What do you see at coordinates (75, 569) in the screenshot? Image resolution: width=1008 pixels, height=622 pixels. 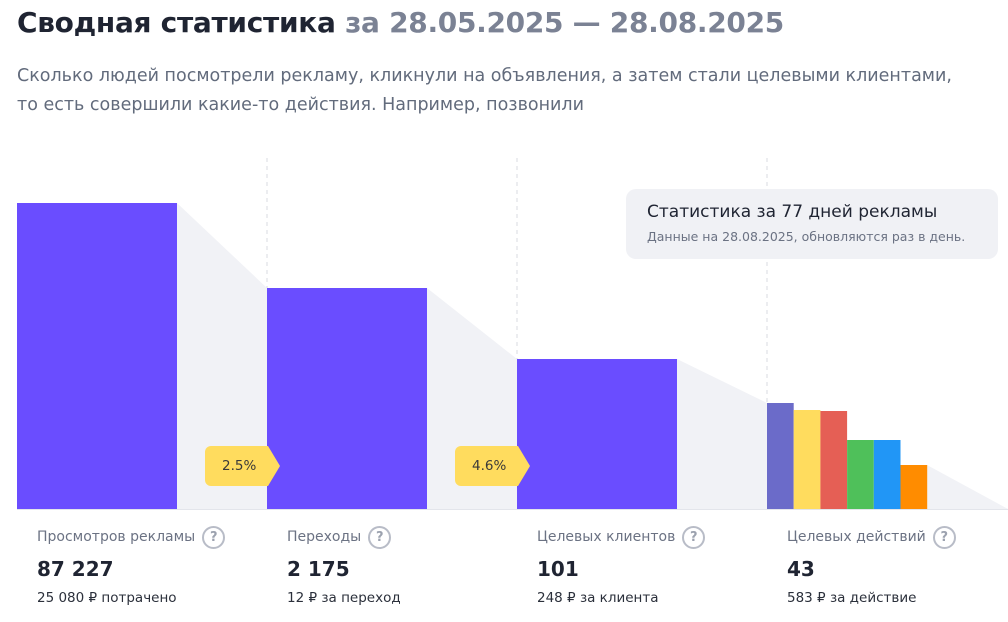 I see `stat-value: 87 227` at bounding box center [75, 569].